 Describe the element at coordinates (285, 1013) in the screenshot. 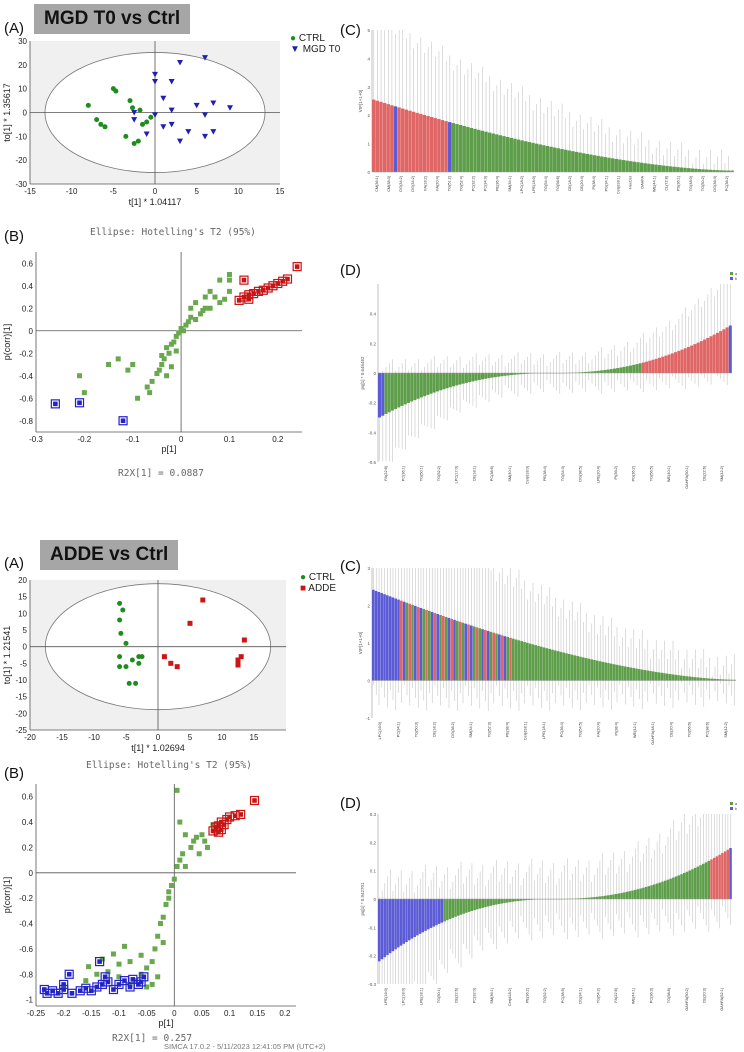

I see `x-tick-label: 0.2` at that location.